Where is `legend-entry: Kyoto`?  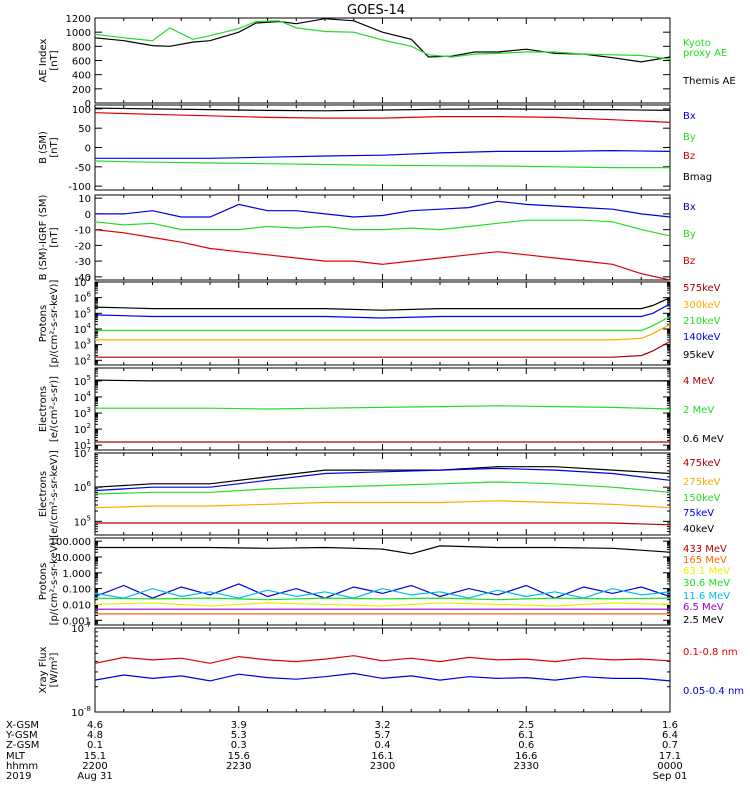 legend-entry: Kyoto is located at coordinates (697, 43).